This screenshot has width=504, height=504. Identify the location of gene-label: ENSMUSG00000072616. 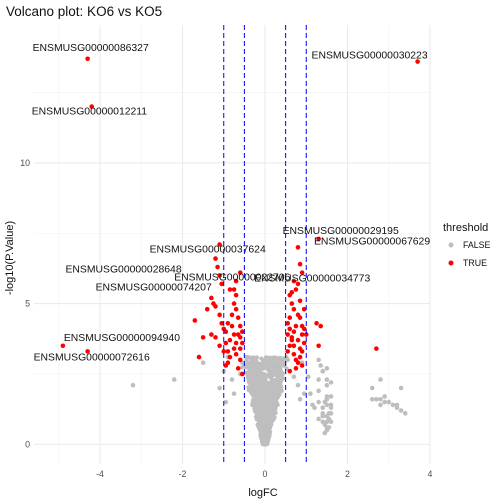
(92, 357).